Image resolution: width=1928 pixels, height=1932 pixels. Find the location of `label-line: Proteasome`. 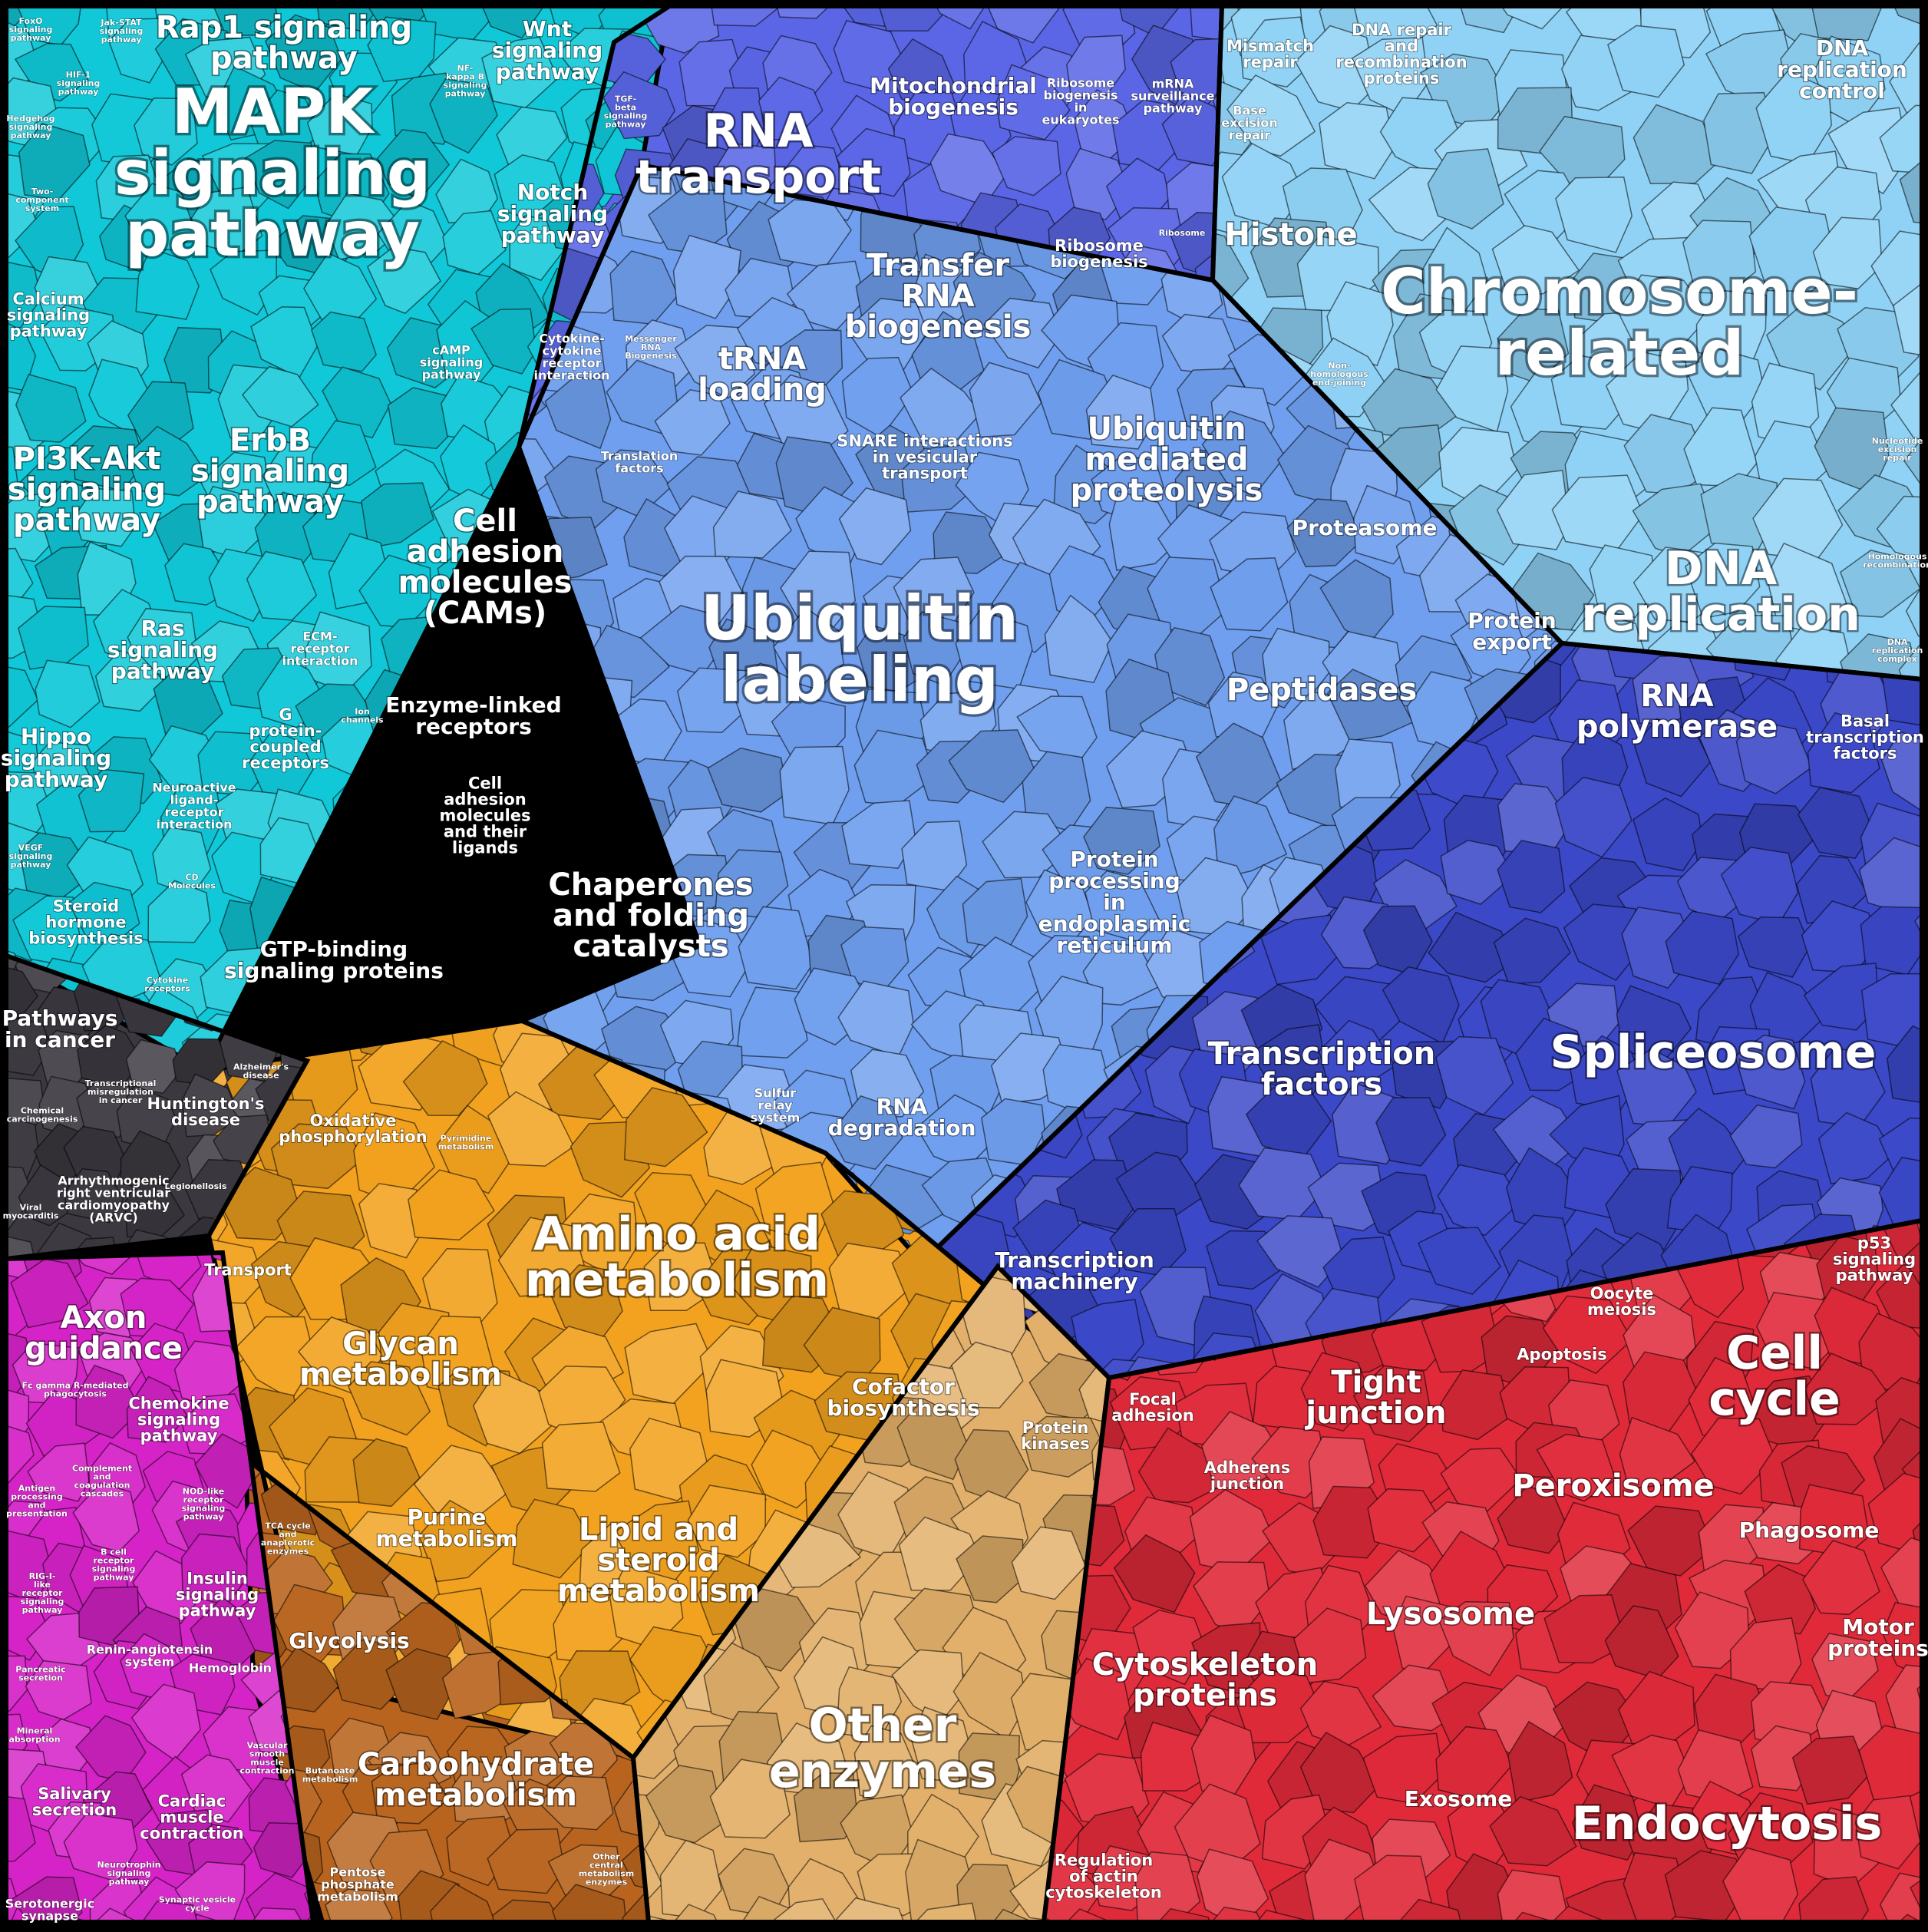

label-line: Proteasome is located at coordinates (1365, 527).